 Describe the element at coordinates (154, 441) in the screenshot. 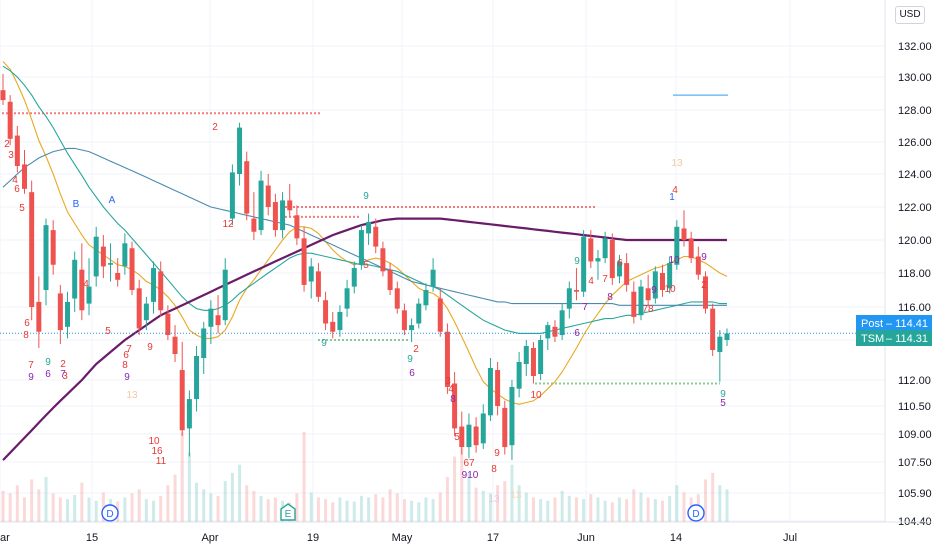

I see `sequence-label: 10` at that location.